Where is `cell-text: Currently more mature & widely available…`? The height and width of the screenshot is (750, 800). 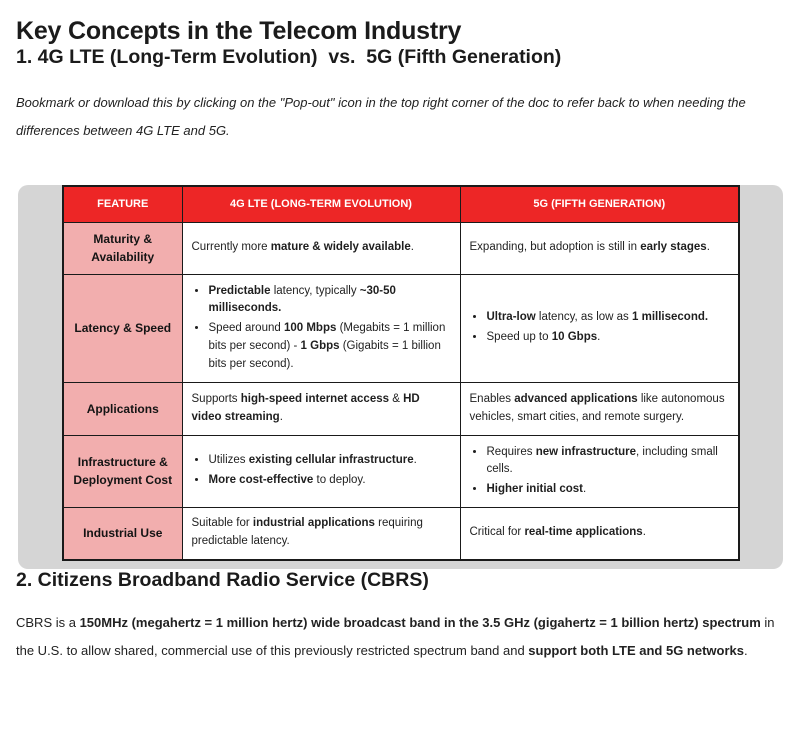 cell-text: Currently more mature & widely available… is located at coordinates (302, 247).